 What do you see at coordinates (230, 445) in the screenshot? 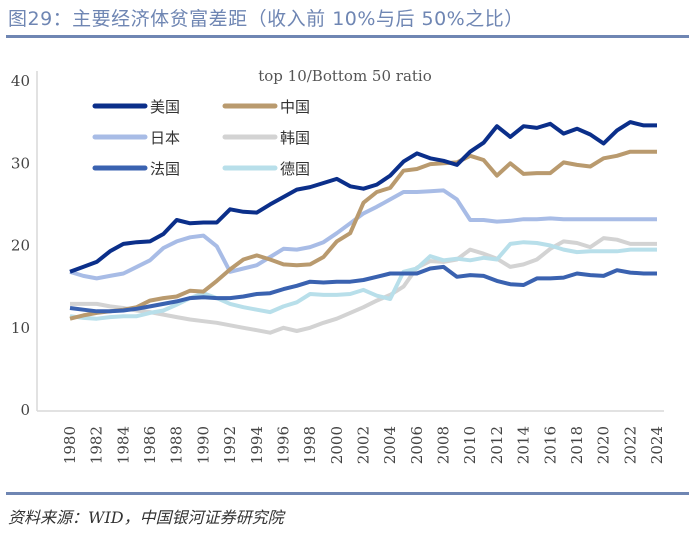
I see `x-tick-label: 1992` at bounding box center [230, 445].